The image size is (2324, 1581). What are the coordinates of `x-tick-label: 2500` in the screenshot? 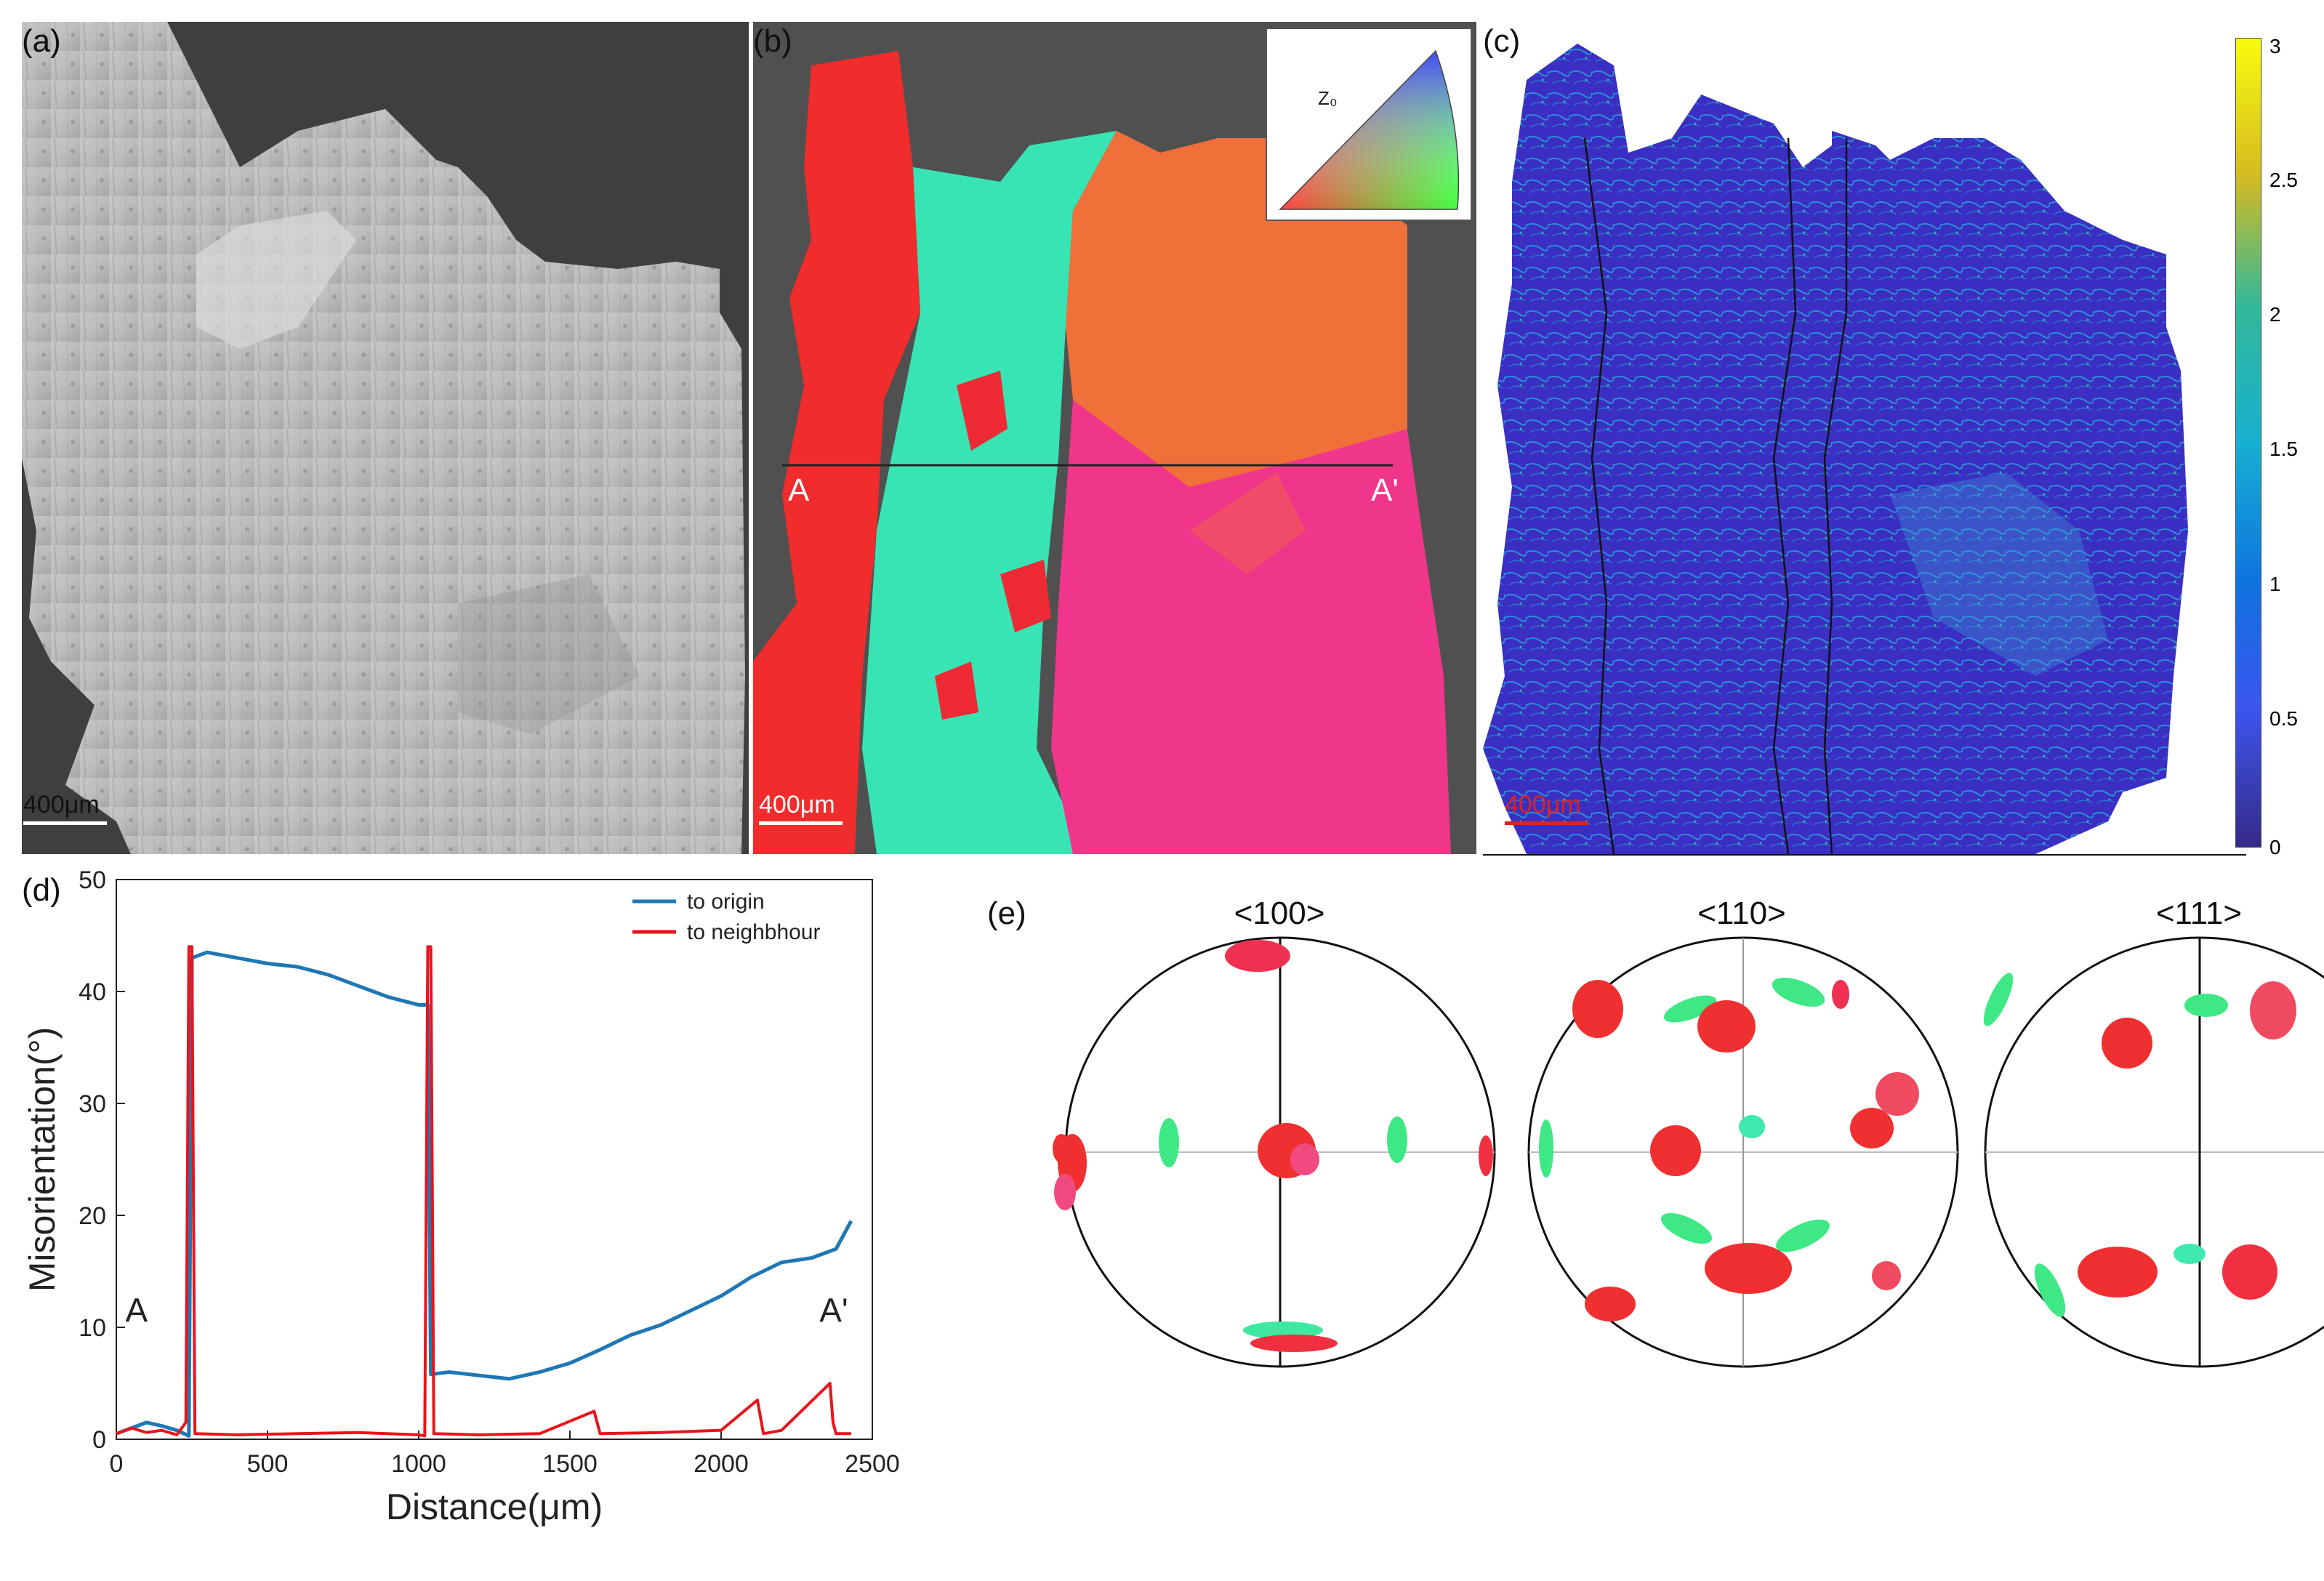 It's located at (872, 1464).